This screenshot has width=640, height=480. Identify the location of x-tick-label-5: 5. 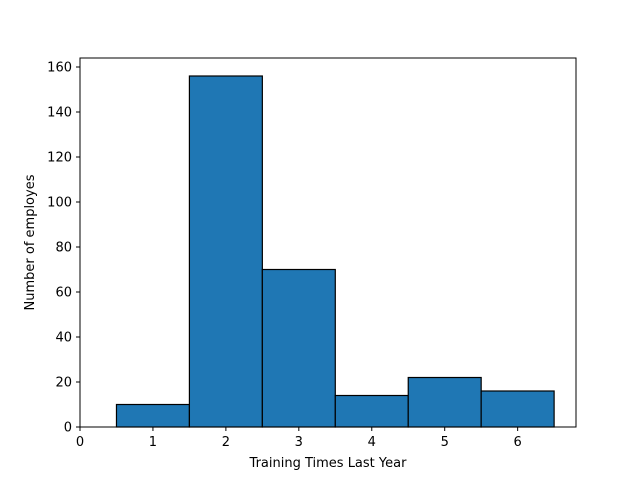
(445, 442).